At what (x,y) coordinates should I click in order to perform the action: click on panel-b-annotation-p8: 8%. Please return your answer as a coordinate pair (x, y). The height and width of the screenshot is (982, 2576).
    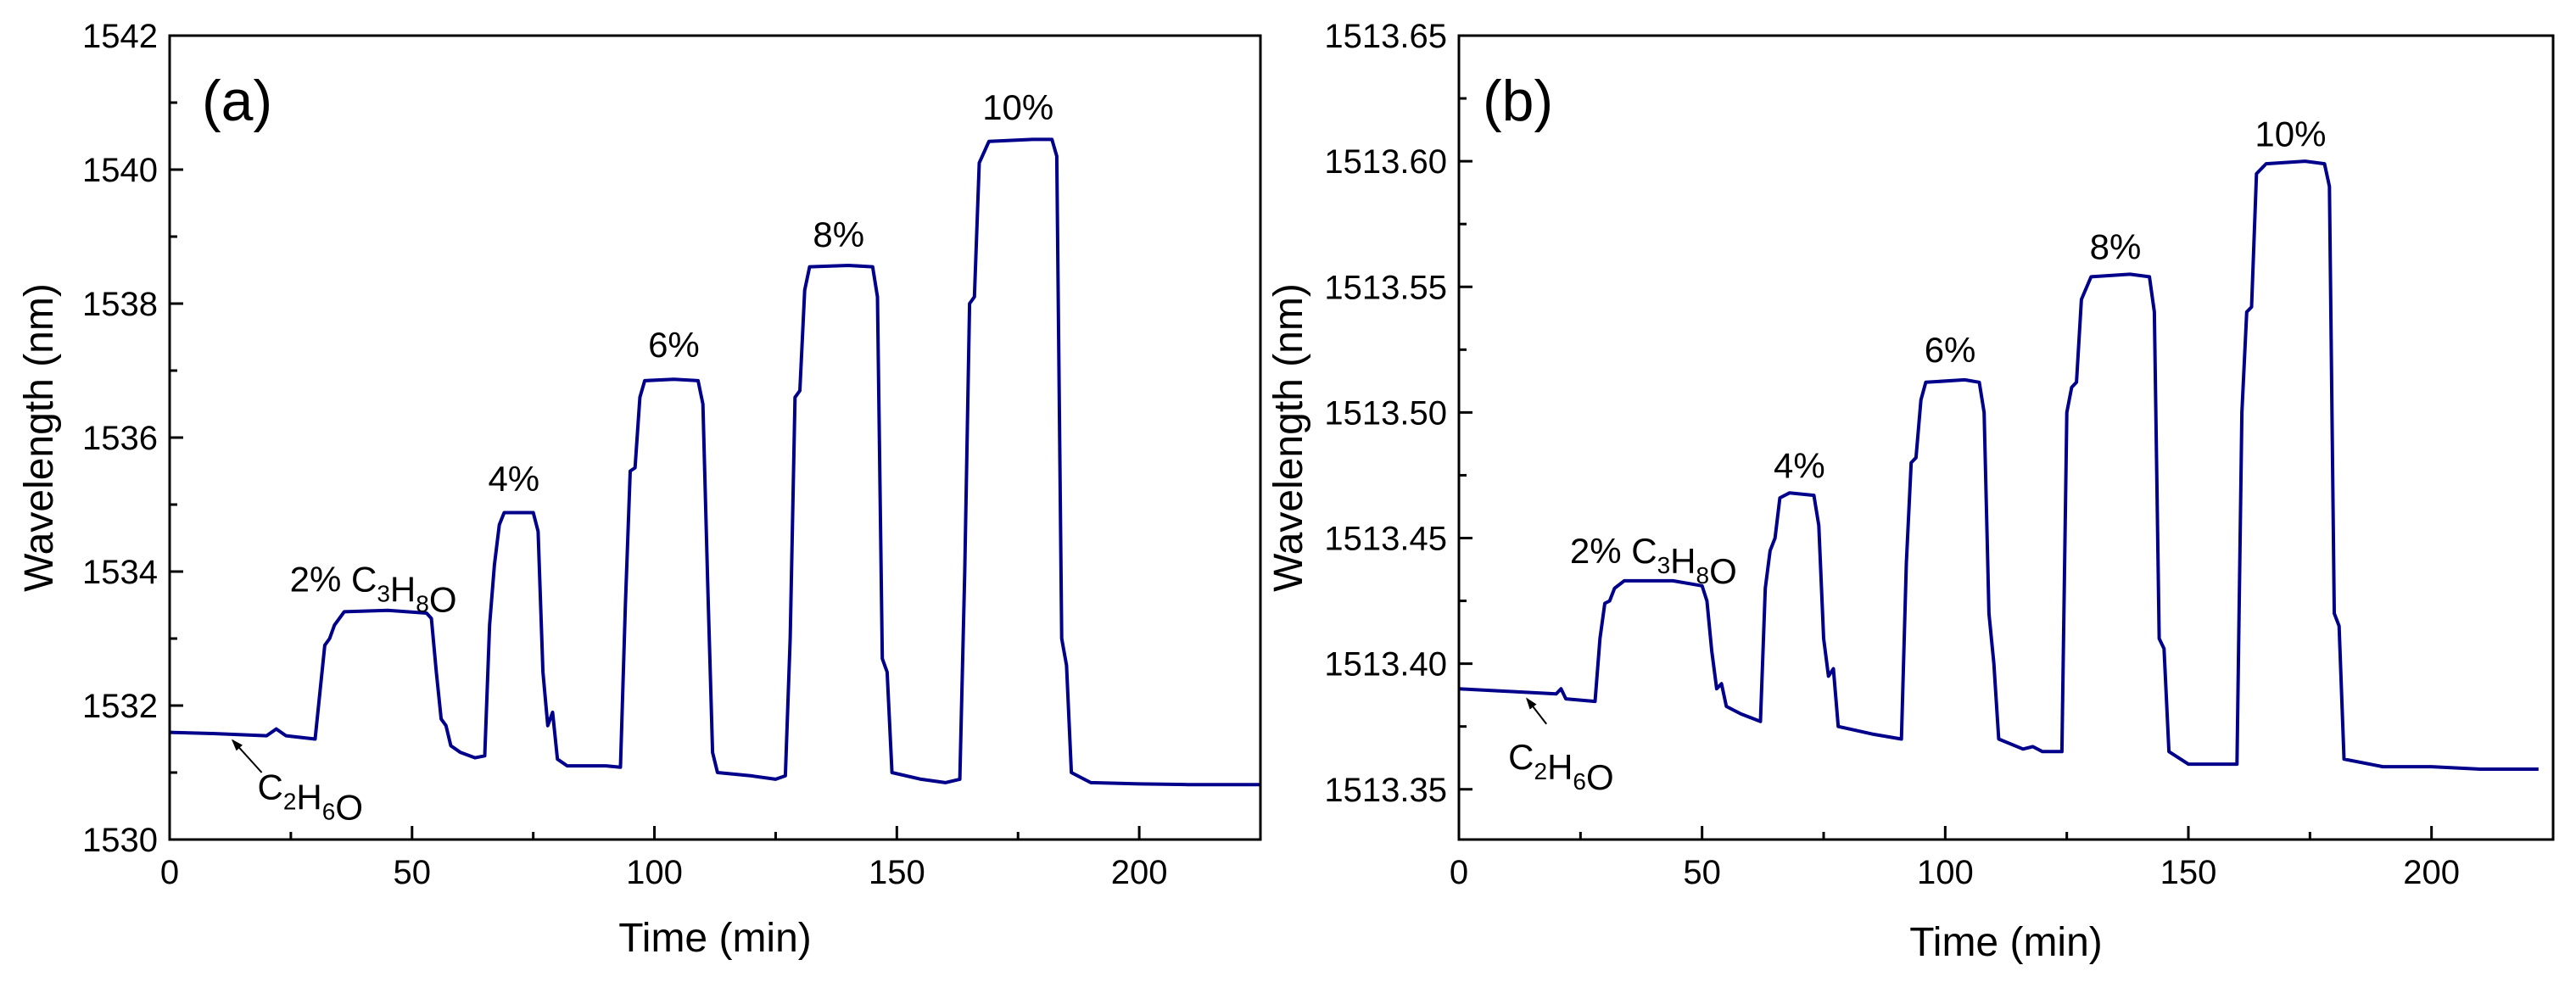
    Looking at the image, I should click on (2116, 247).